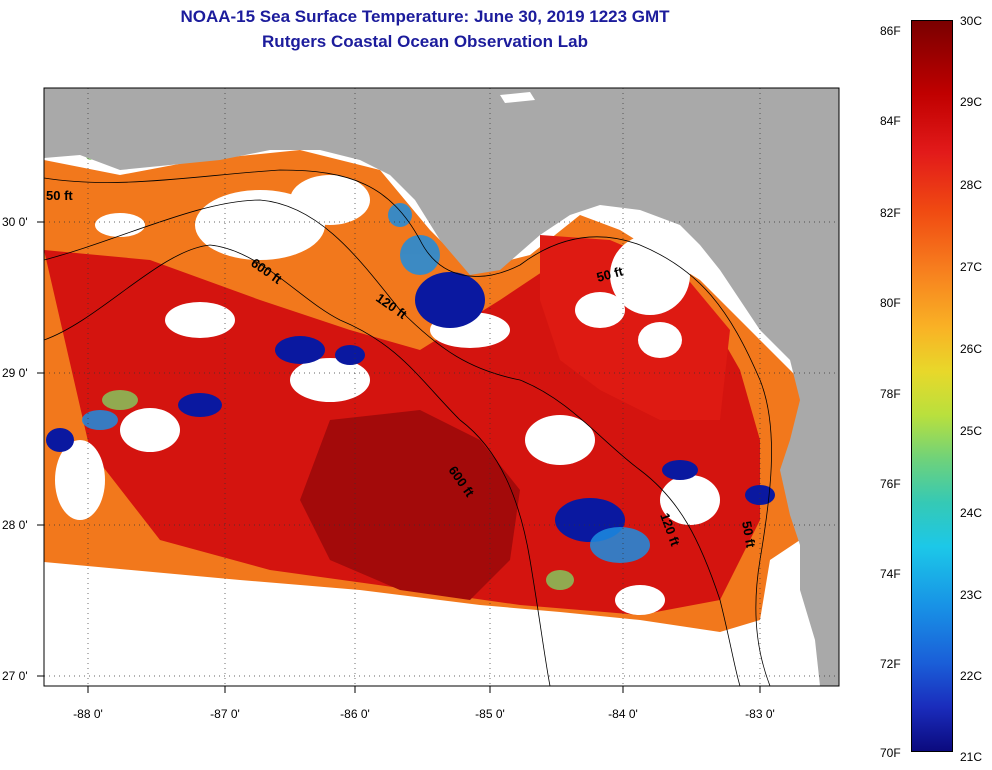 The image size is (992, 770). What do you see at coordinates (59, 195) in the screenshot?
I see `contour-label-50ft-west: 50 ft` at bounding box center [59, 195].